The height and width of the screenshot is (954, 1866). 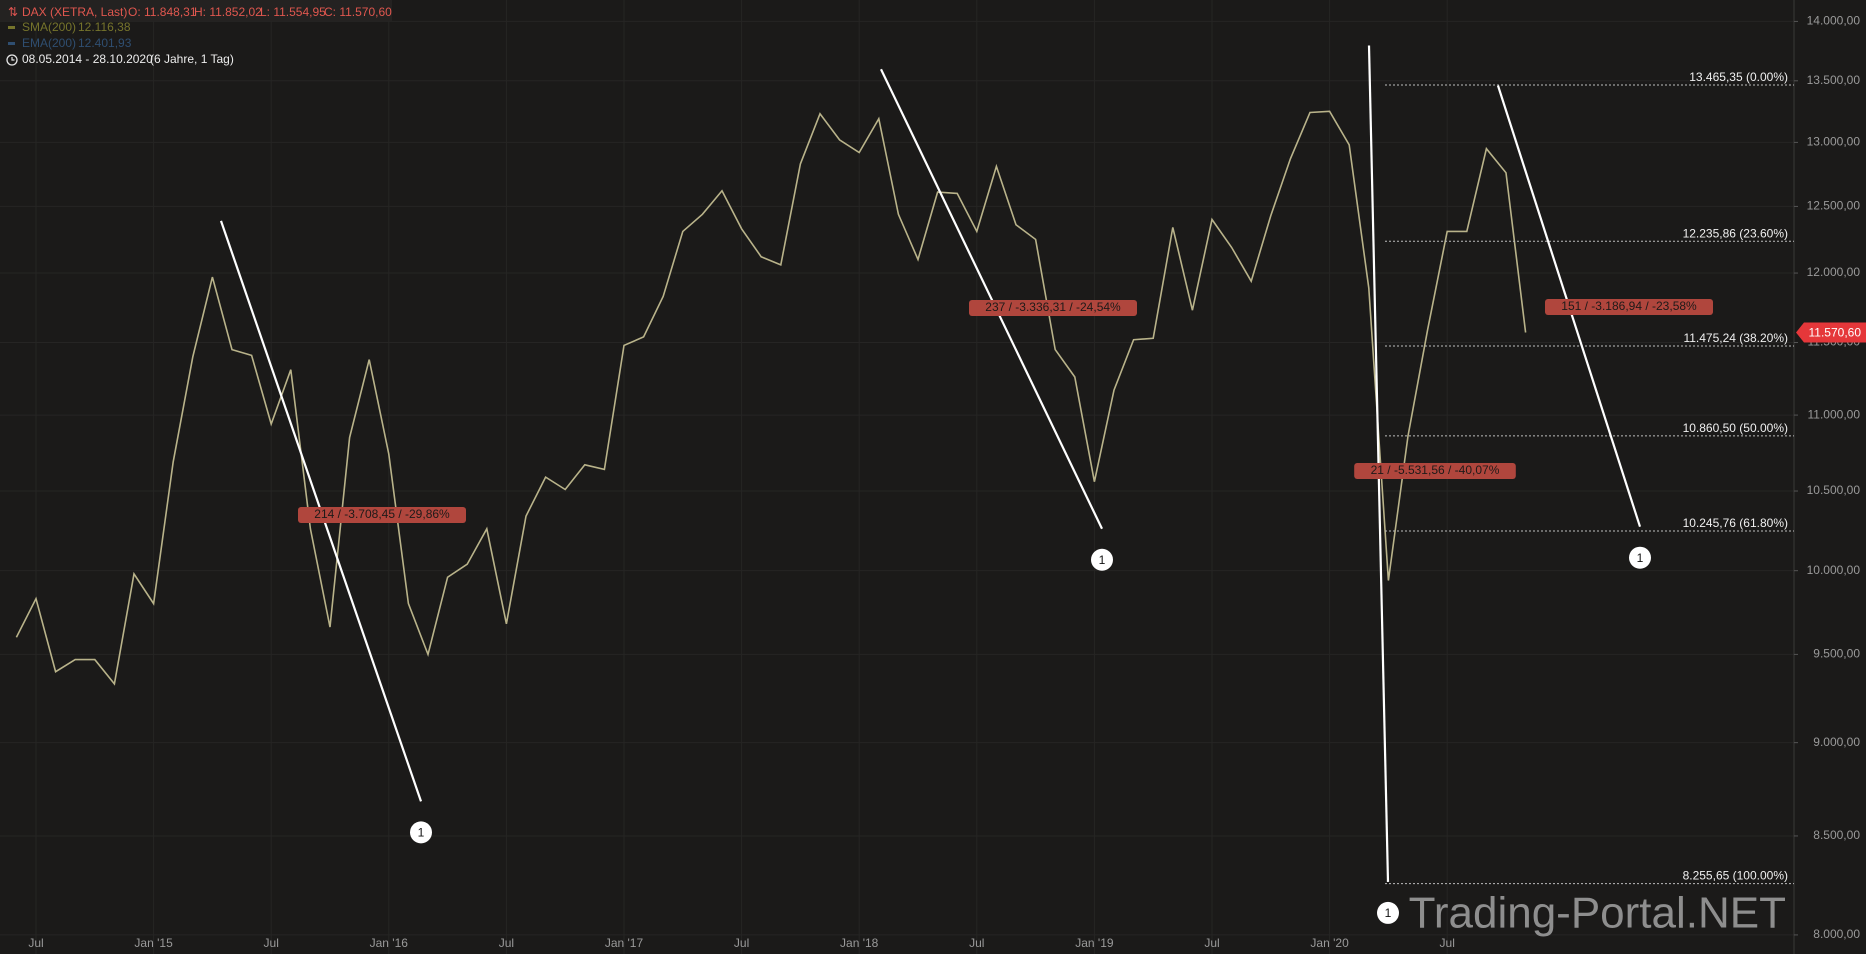 What do you see at coordinates (859, 943) in the screenshot?
I see `x-tick-label: Jan '18` at bounding box center [859, 943].